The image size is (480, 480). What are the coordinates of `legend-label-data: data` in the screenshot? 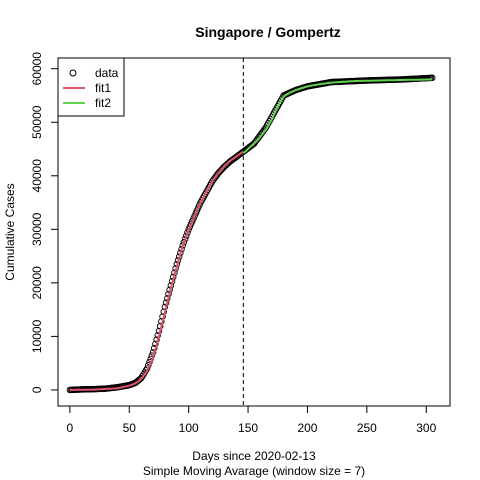 It's located at (107, 73).